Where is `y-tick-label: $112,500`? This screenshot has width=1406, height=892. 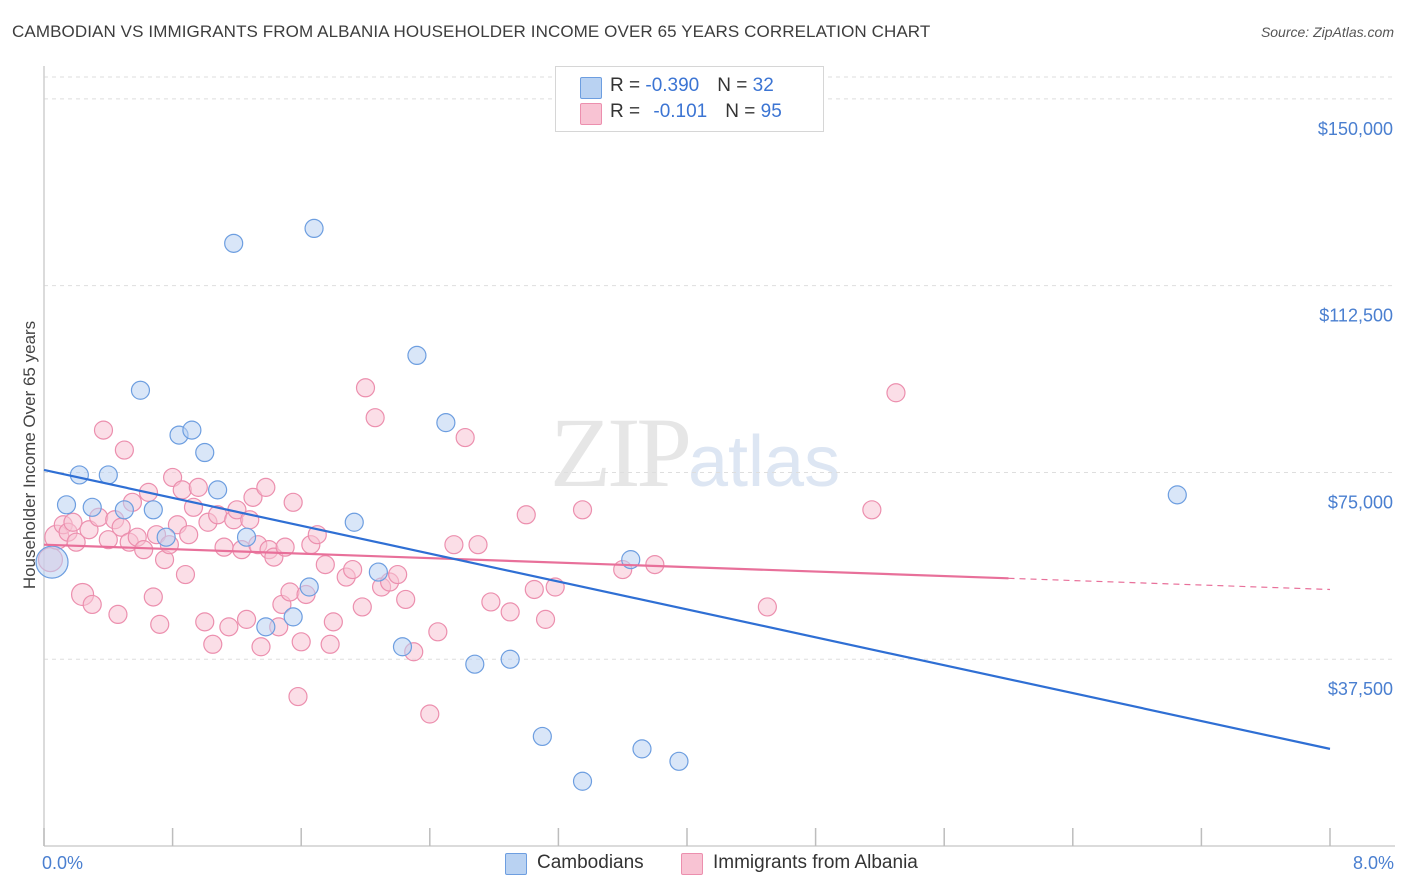 y-tick-label: $112,500 is located at coordinates (1356, 316).